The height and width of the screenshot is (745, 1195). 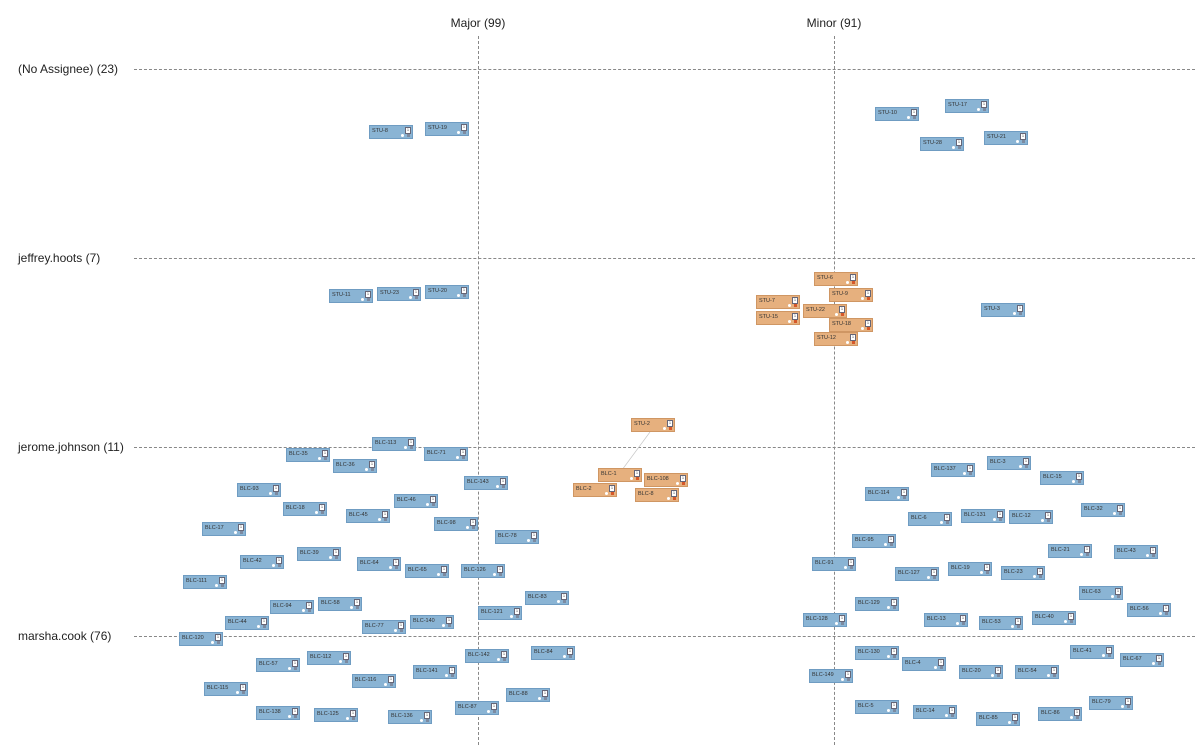 What do you see at coordinates (329, 658) in the screenshot?
I see `issue-card: BLC-112 1` at bounding box center [329, 658].